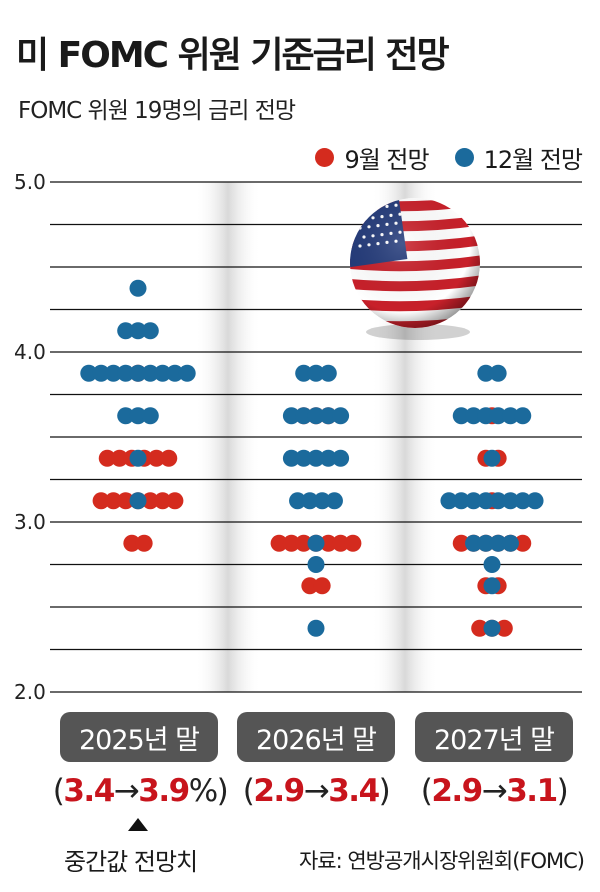 The height and width of the screenshot is (892, 600). Describe the element at coordinates (325, 157) in the screenshot. I see `legend-sept-swatch` at that location.